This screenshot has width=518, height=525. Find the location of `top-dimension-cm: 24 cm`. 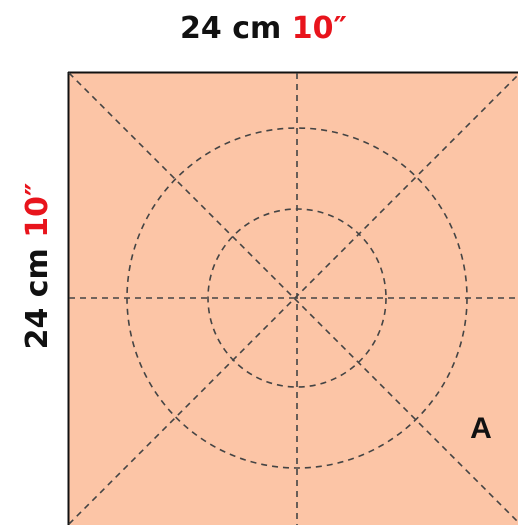

top-dimension-cm: 24 cm is located at coordinates (231, 28).